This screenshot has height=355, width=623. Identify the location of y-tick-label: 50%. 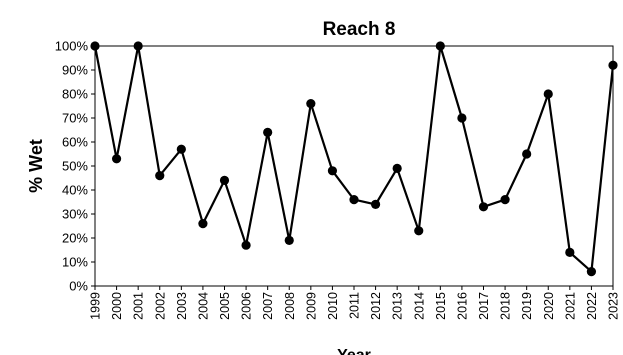
(75, 166).